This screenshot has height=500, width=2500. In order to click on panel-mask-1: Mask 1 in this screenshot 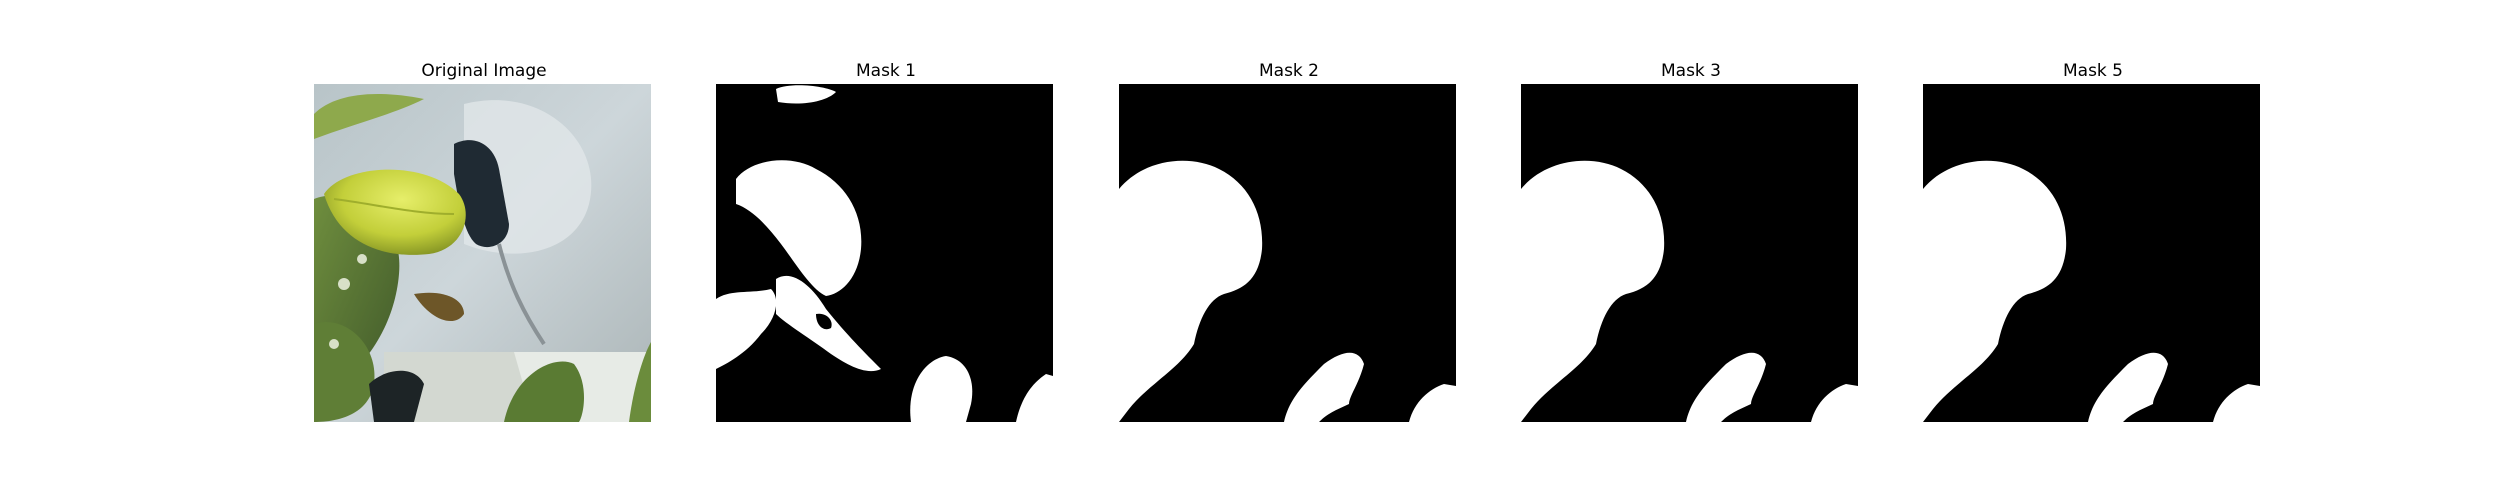, I will do `click(886, 240)`.